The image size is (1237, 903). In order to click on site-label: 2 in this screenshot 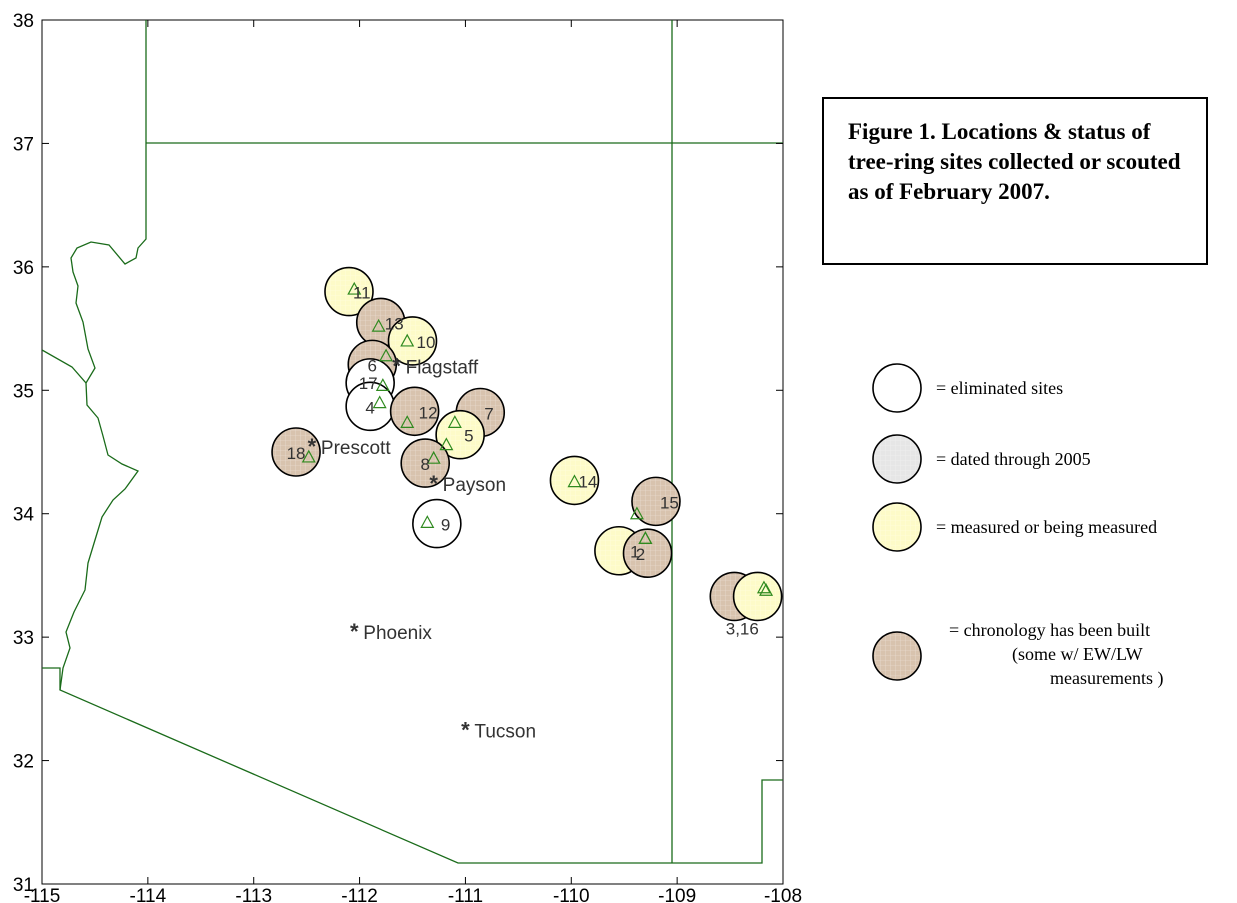, I will do `click(640, 554)`.